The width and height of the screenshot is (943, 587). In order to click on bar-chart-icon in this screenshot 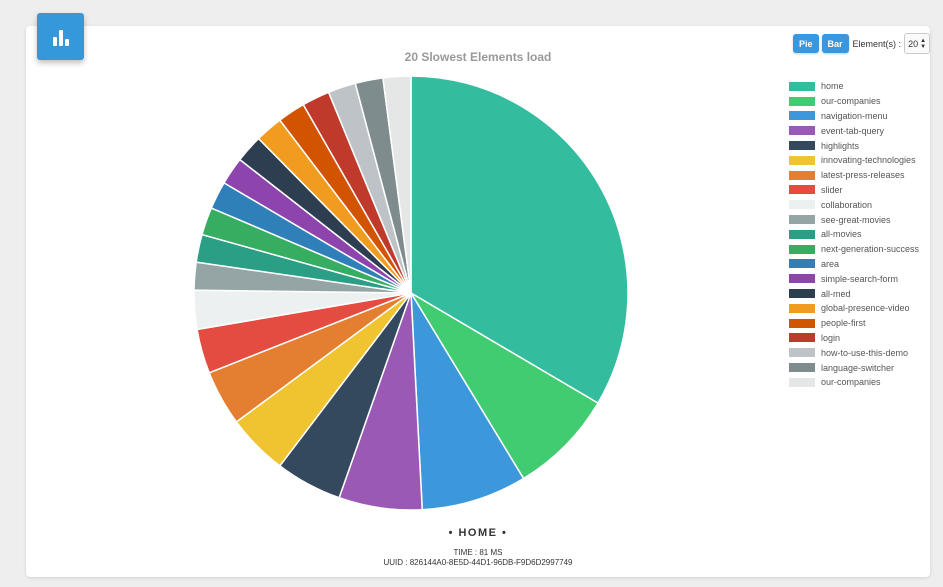, I will do `click(60, 37)`.